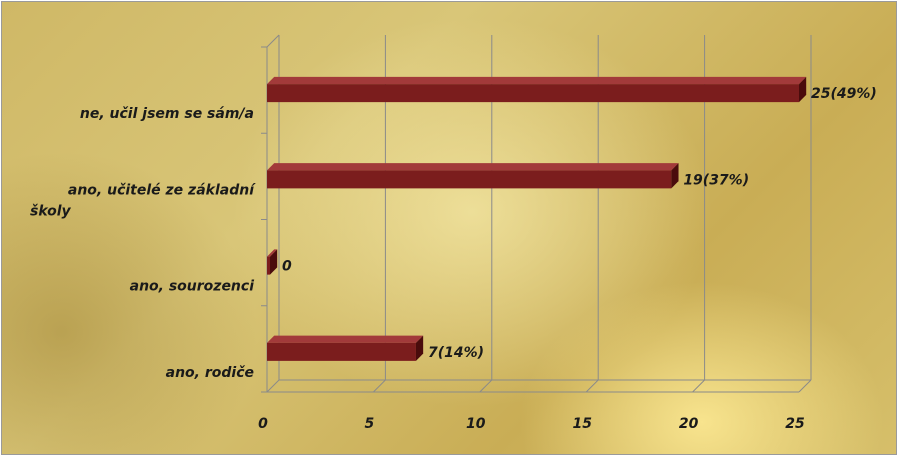 The height and width of the screenshot is (459, 900). Describe the element at coordinates (287, 267) in the screenshot. I see `data-label: 0` at that location.